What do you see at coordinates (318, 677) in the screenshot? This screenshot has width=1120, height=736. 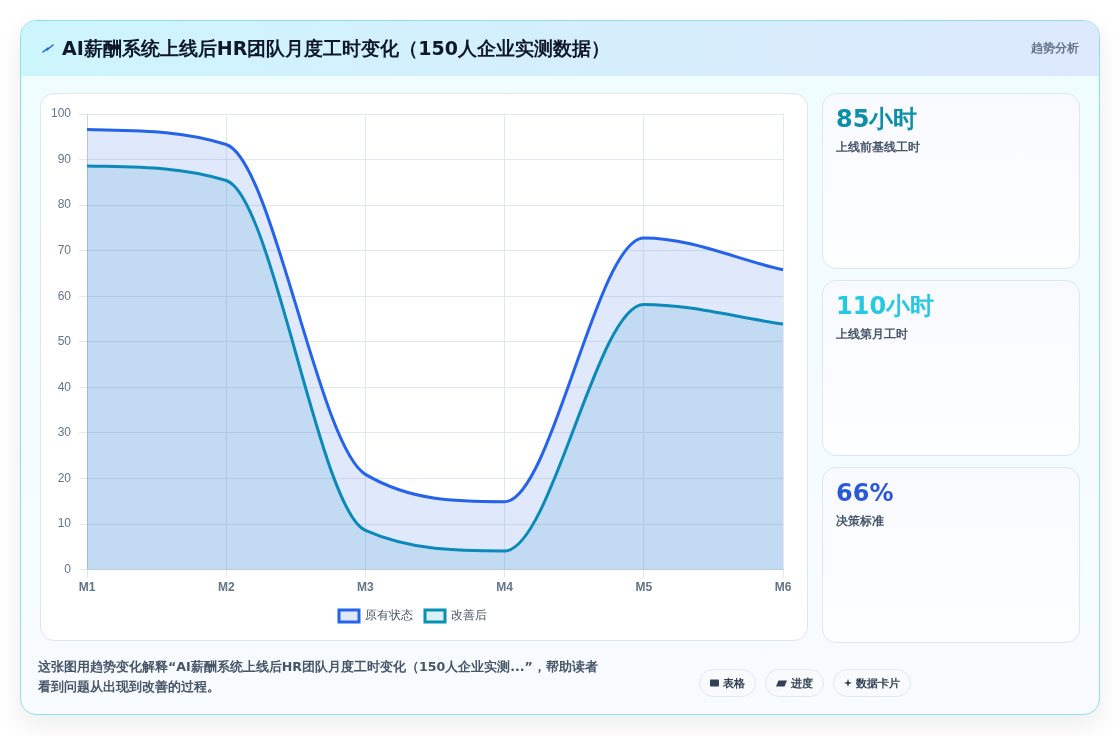 I see `text: 这张图用趋势变化解释“AI薪酬系统上线后HR团队月度工时变化（150人企业实测...”，帮助读者看到问题从出现到改善的过程。` at bounding box center [318, 677].